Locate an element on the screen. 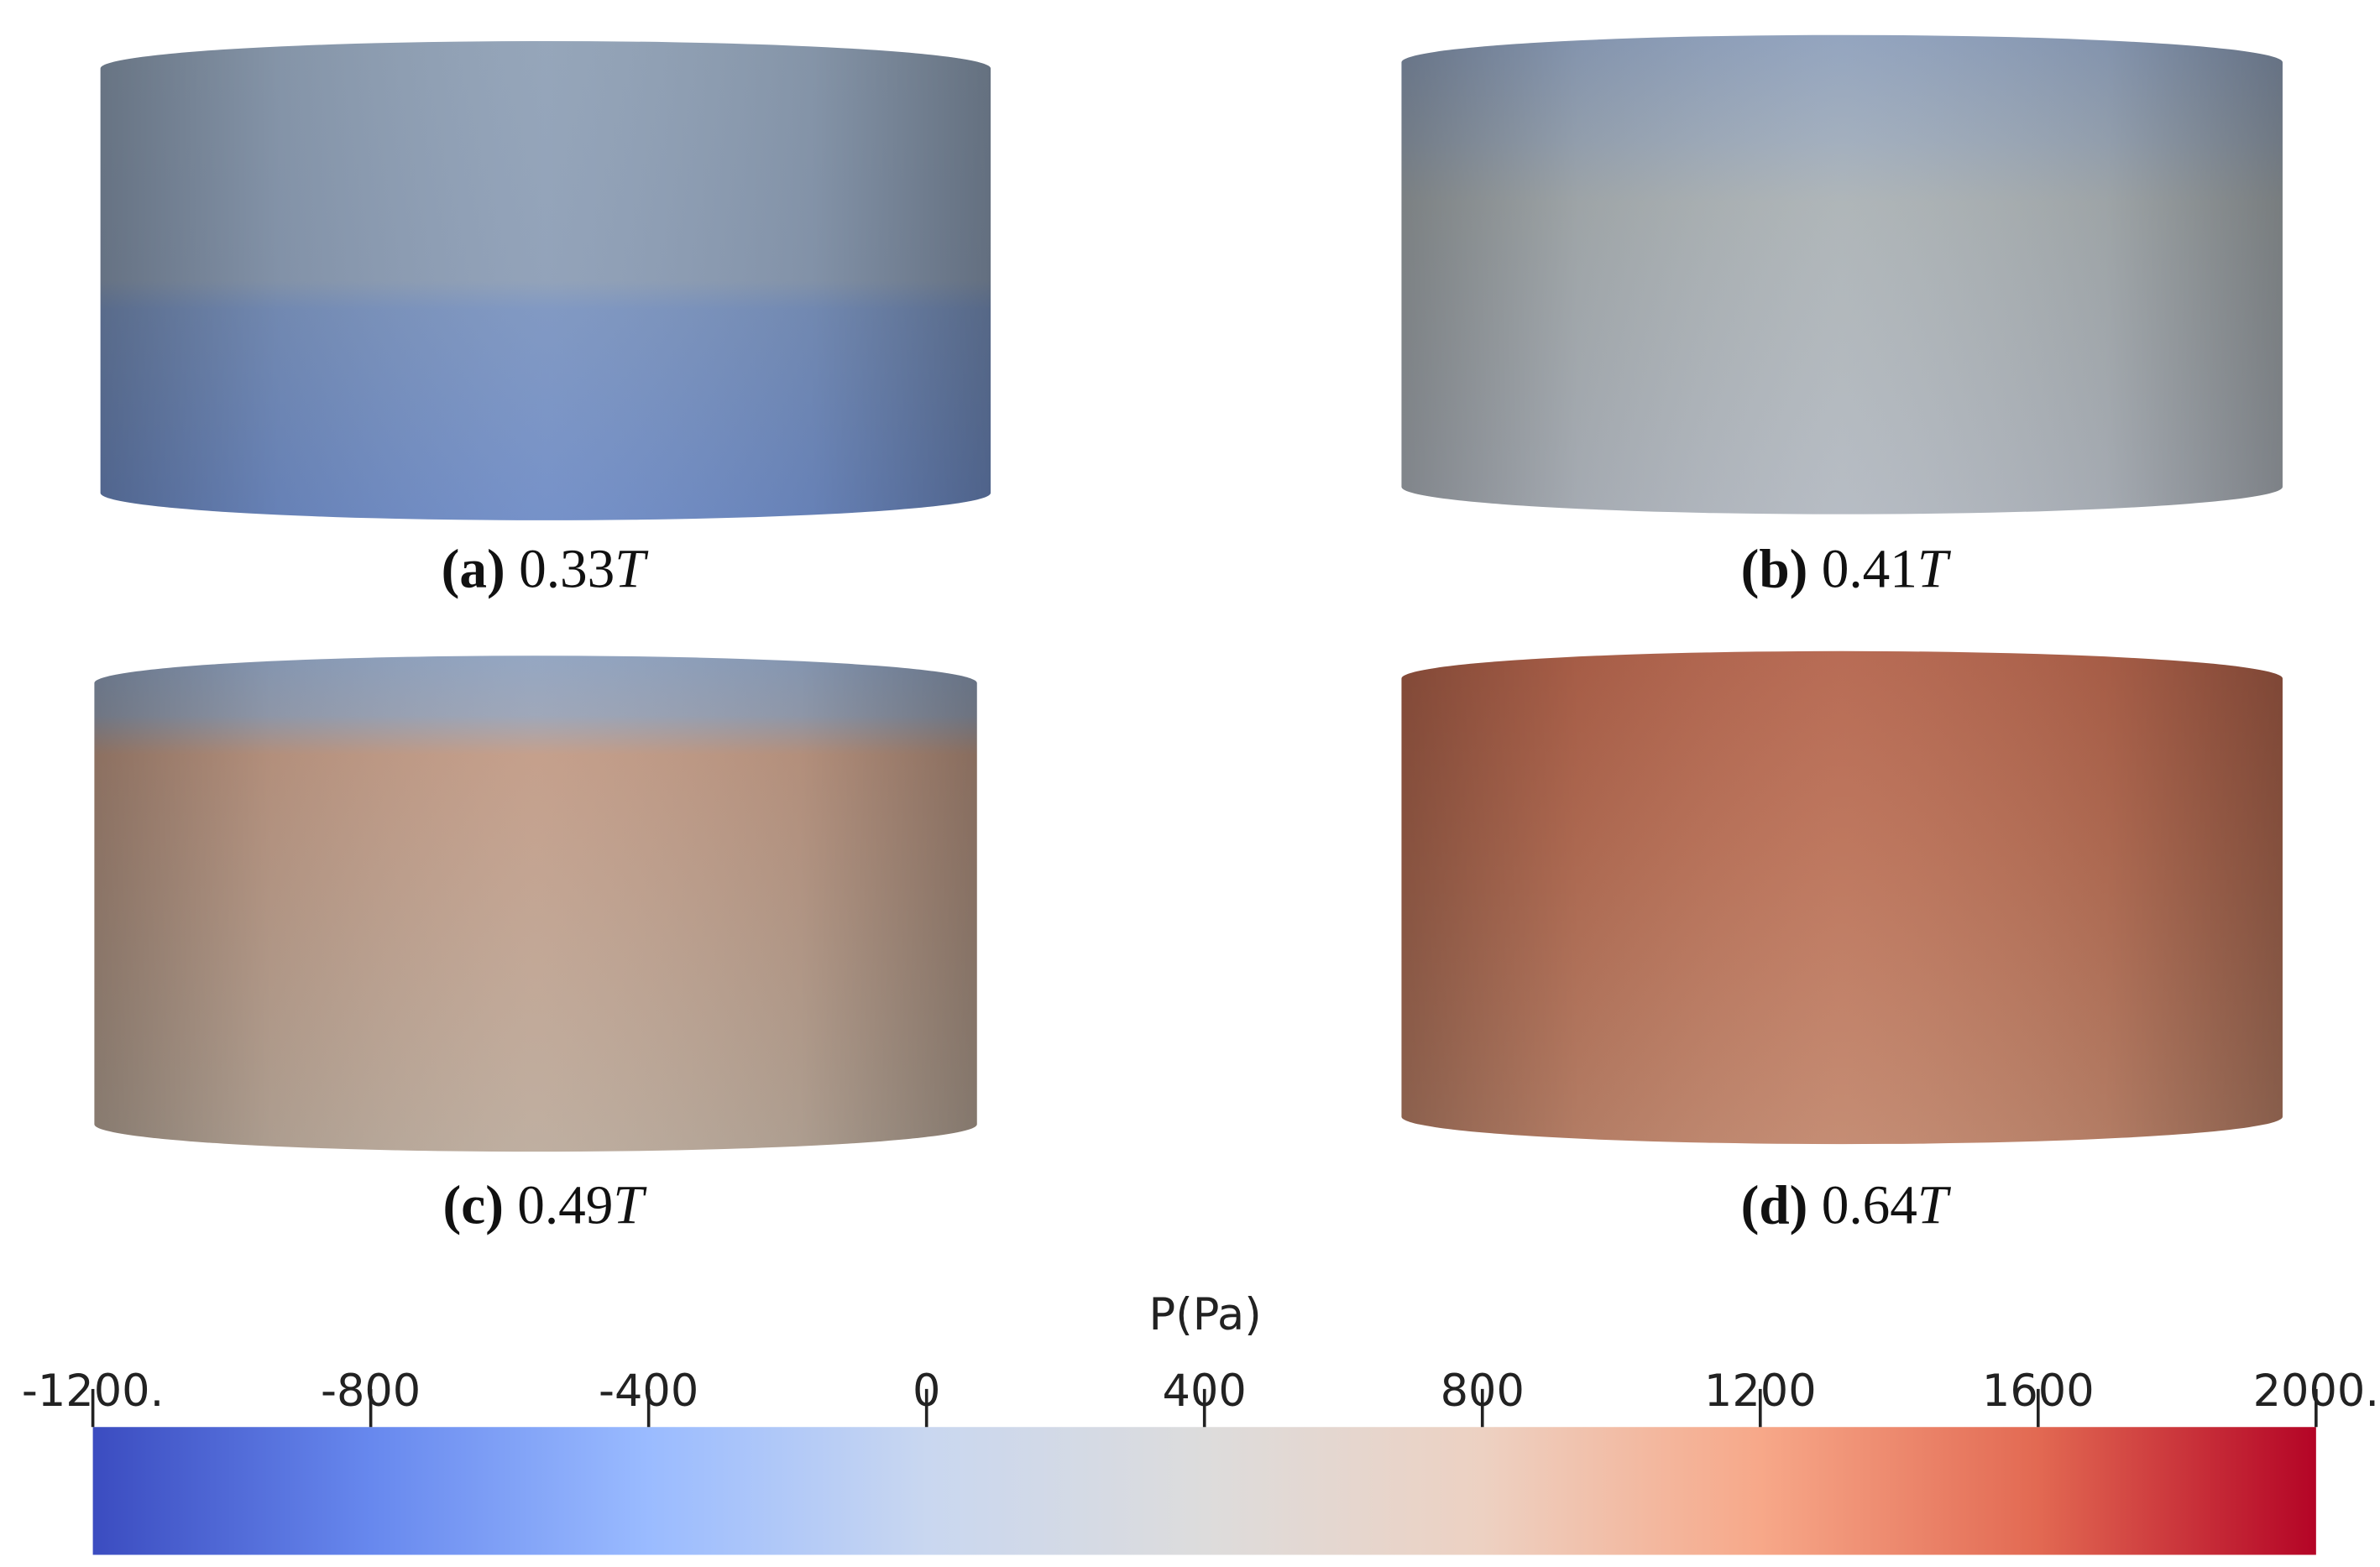 The image size is (2380, 1567). panel-caption: (c) 0.49T is located at coordinates (545, 1205).